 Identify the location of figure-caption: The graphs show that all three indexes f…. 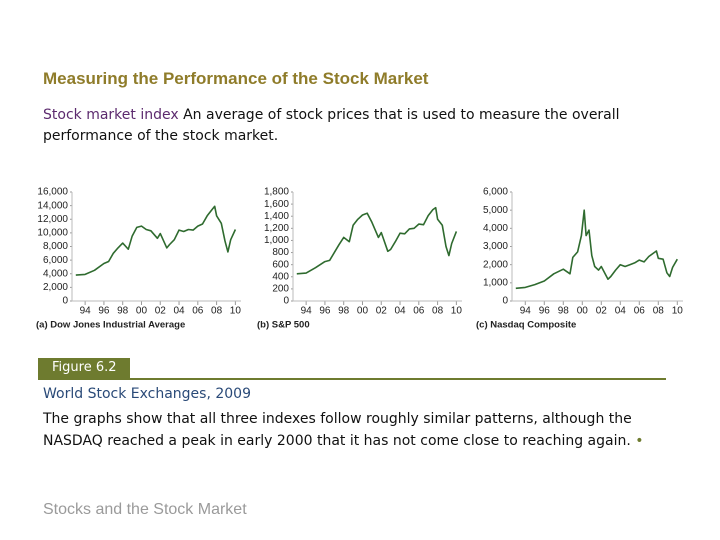
(355, 430).